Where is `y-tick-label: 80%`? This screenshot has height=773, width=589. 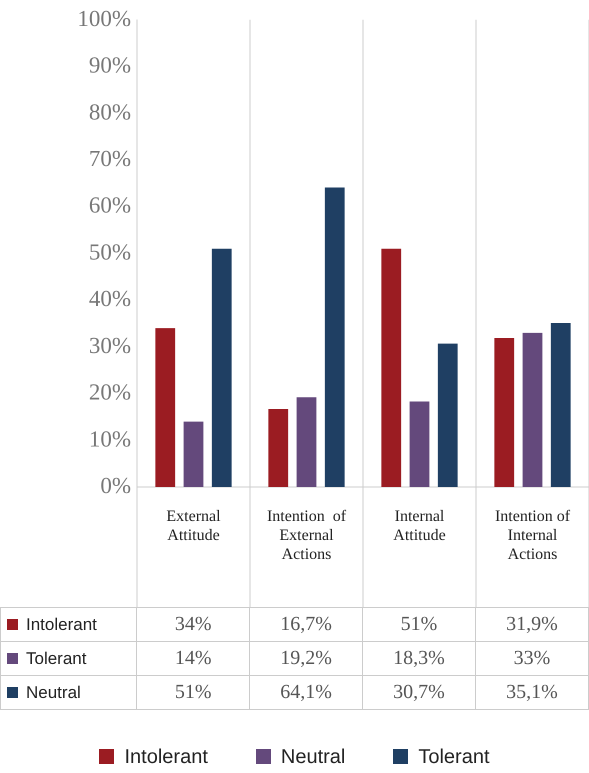
y-tick-label: 80% is located at coordinates (109, 111).